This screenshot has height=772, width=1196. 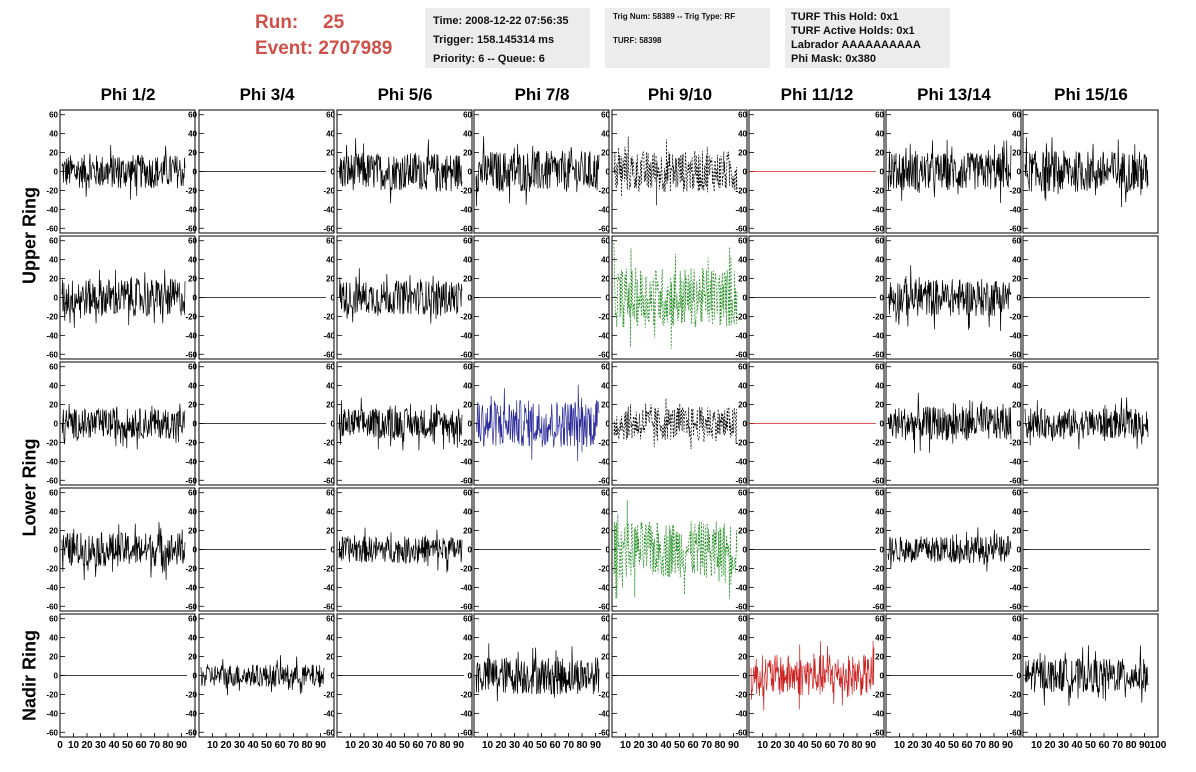 What do you see at coordinates (675, 424) in the screenshot?
I see `waveform-trace-r3-c5` at bounding box center [675, 424].